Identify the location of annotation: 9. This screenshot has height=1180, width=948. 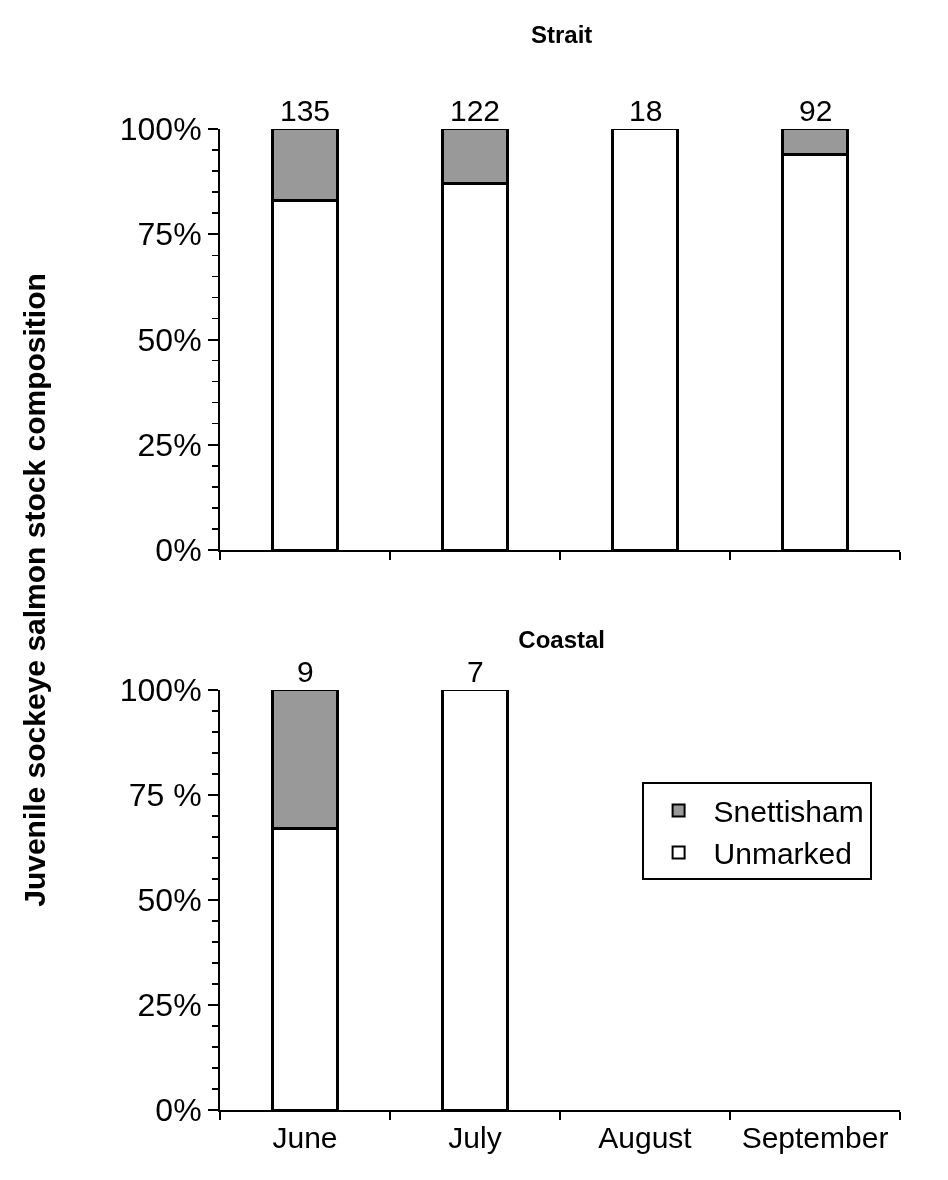
(305, 671).